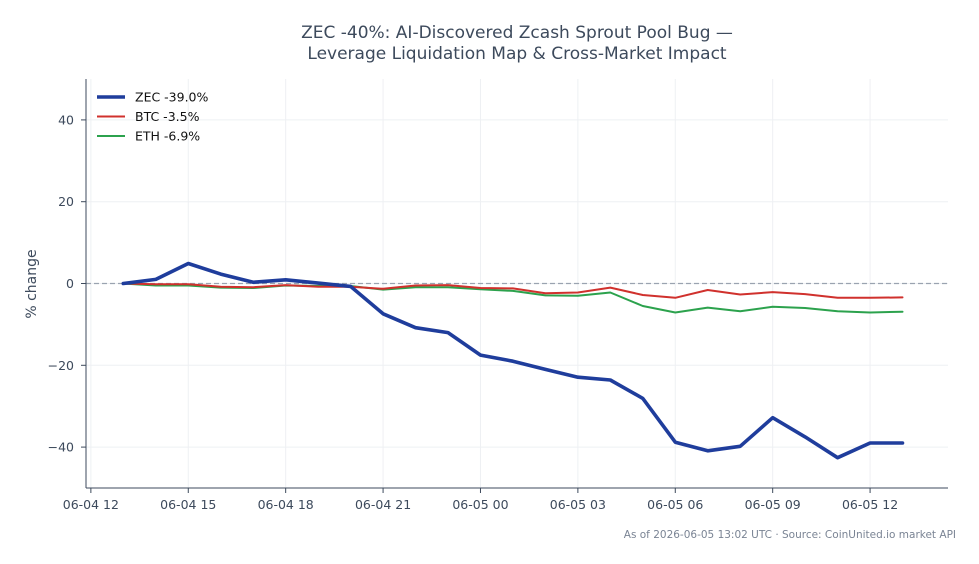 The height and width of the screenshot is (564, 979). What do you see at coordinates (773, 504) in the screenshot?
I see `x-tick-label: 06-05 09` at bounding box center [773, 504].